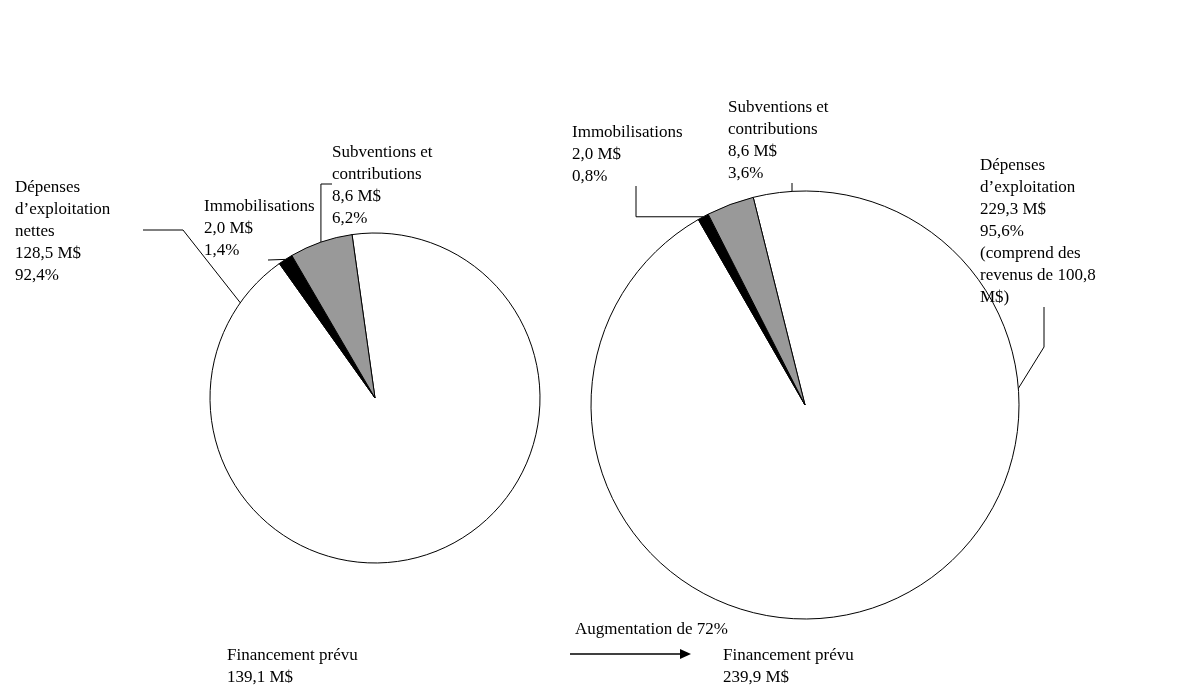 This screenshot has width=1191, height=688. I want to click on data-label: 2,0 M$ 1,4%, so click(229, 238).